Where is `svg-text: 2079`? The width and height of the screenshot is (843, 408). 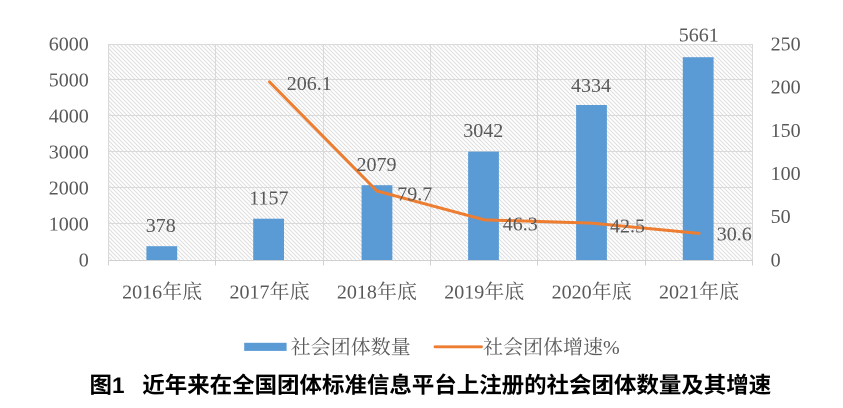 svg-text: 2079 is located at coordinates (377, 165).